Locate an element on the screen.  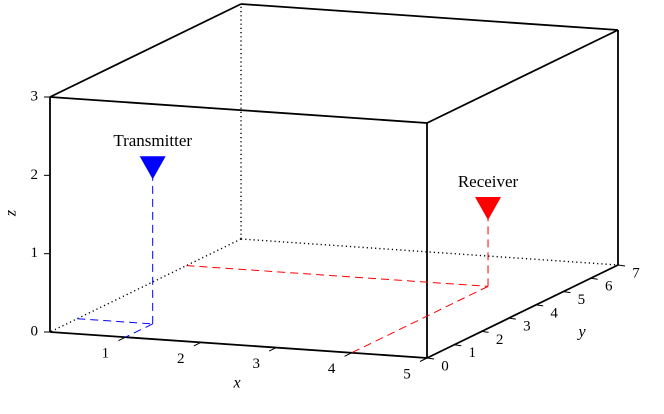
marker-label: Transmitter is located at coordinates (152, 140).